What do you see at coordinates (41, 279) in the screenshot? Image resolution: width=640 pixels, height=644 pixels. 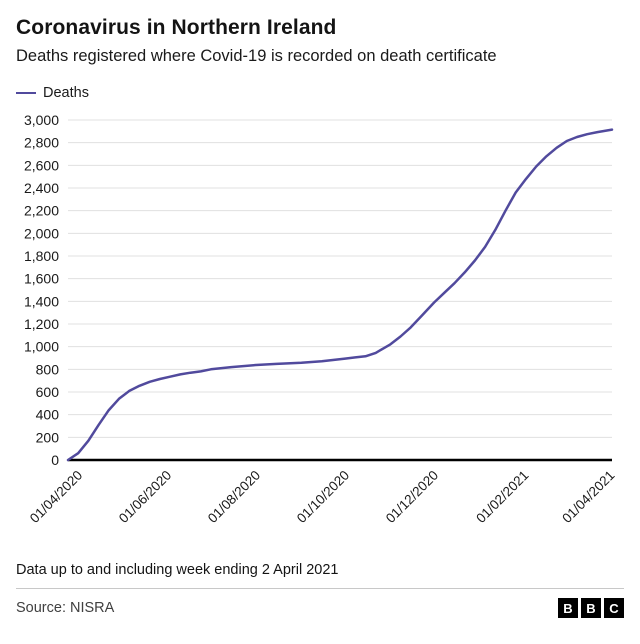 I see `svg-text: 1,600` at bounding box center [41, 279].